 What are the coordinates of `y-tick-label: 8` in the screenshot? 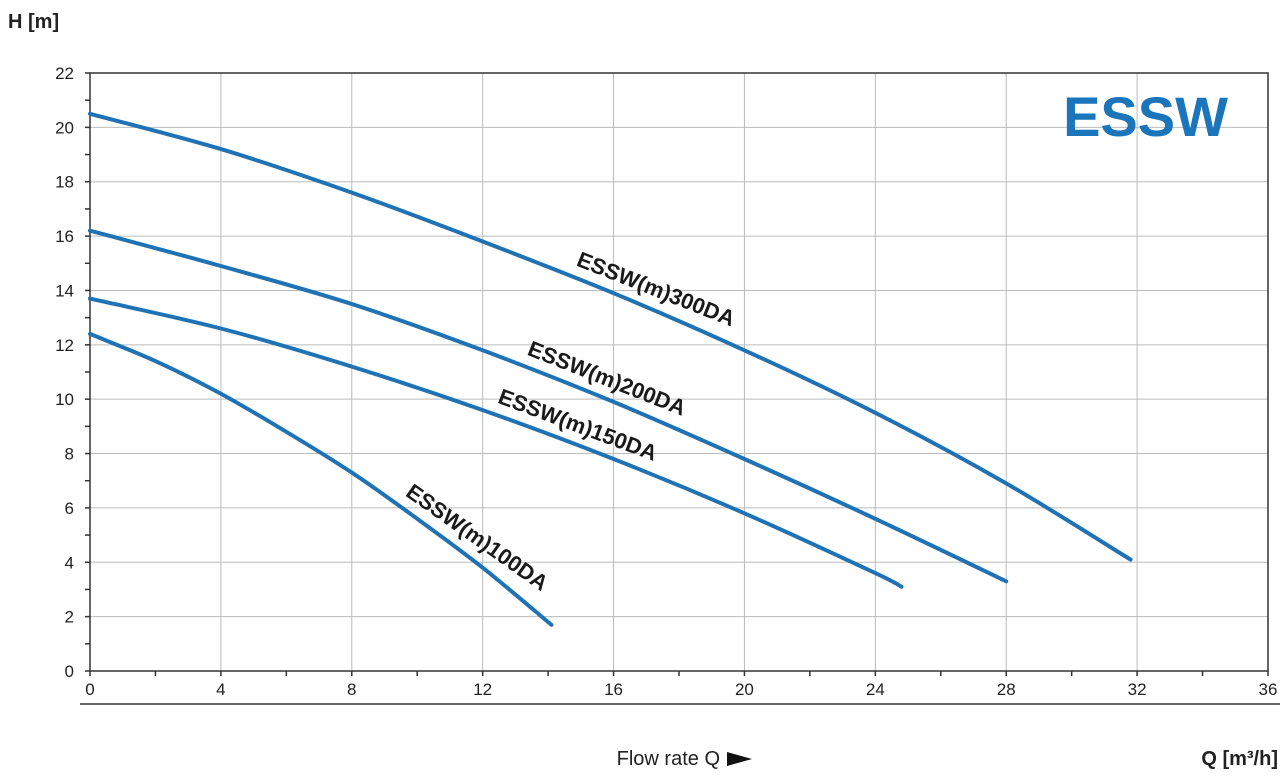 It's located at (69, 454).